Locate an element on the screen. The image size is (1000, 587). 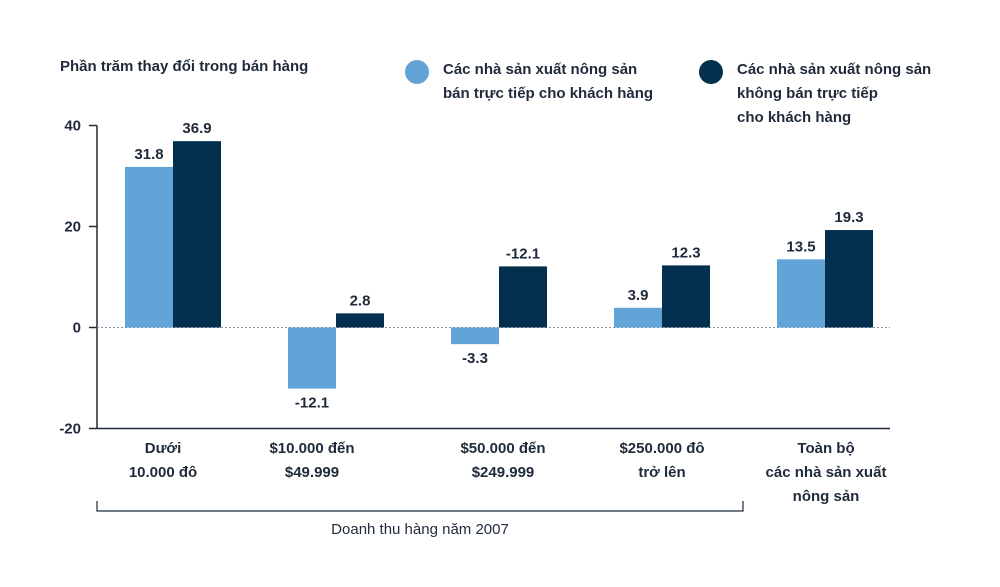
x-category-label: $250.000 đô is located at coordinates (661, 448).